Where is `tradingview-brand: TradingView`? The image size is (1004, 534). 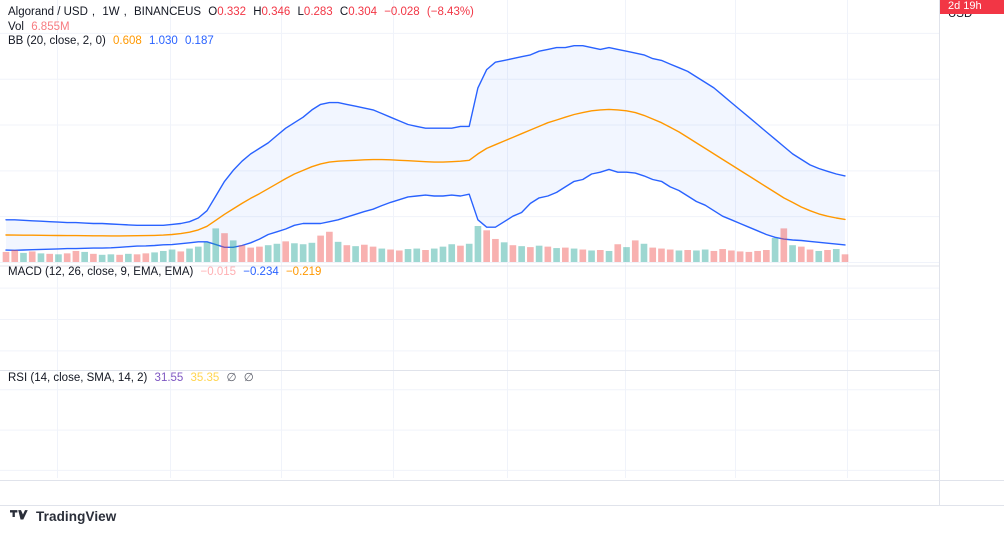 tradingview-brand: TradingView is located at coordinates (63, 516).